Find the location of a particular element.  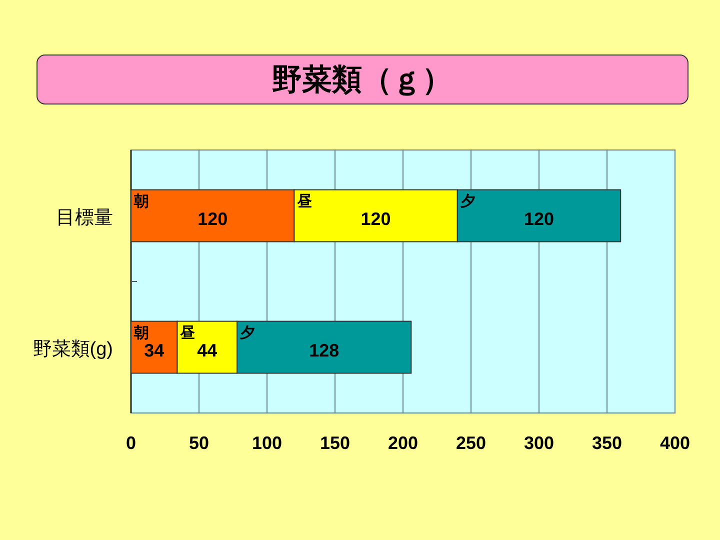

x-tick-label: 250 is located at coordinates (471, 443).